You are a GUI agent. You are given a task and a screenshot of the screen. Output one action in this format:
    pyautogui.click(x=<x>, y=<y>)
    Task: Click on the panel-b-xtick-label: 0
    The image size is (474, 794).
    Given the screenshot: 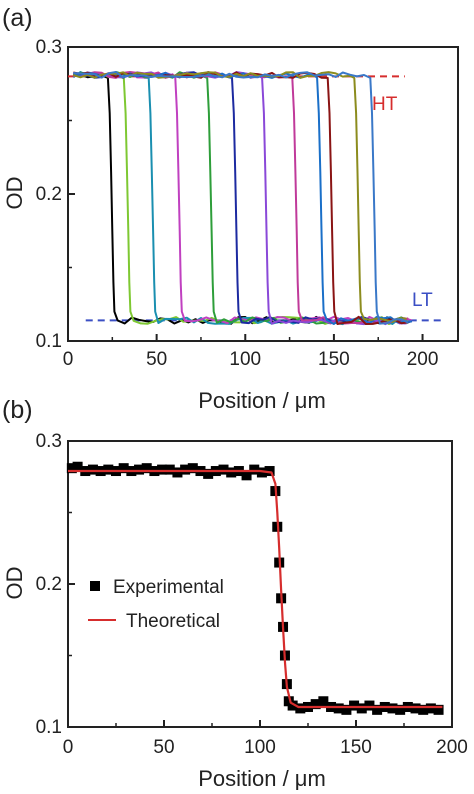 What is the action you would take?
    pyautogui.click(x=68, y=747)
    